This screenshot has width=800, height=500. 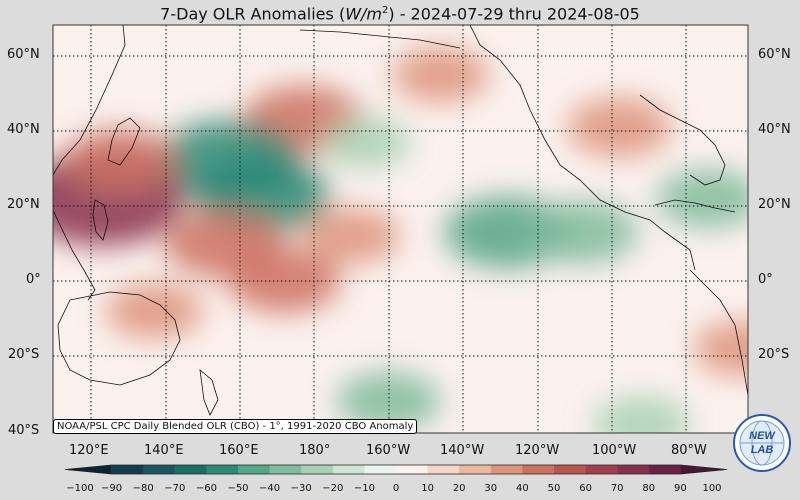 I want to click on lat-label-left-60n: 60°N, so click(x=23, y=54).